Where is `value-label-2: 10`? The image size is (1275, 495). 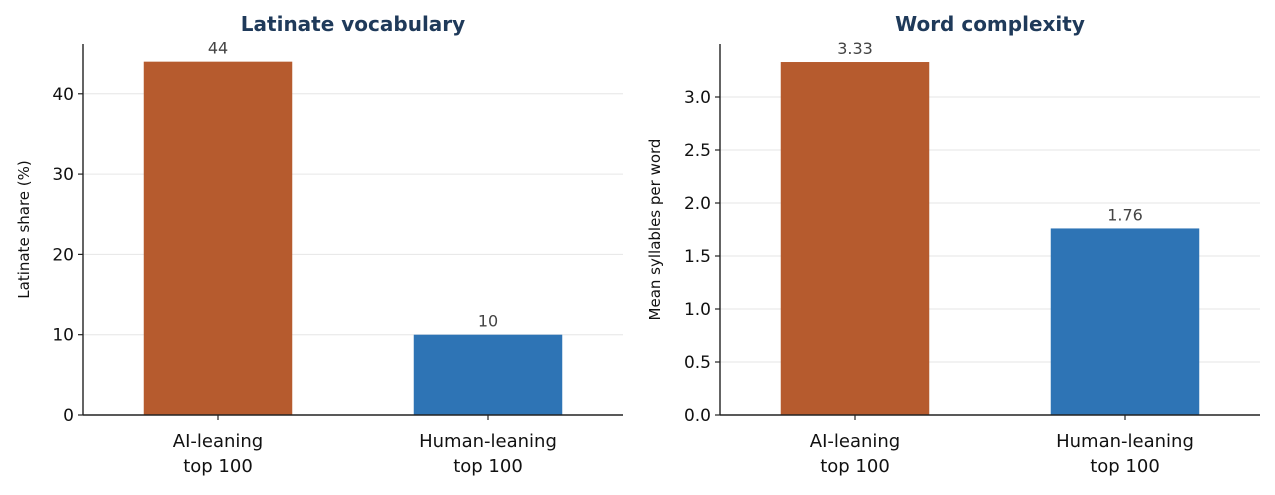 value-label-2: 10 is located at coordinates (488, 321).